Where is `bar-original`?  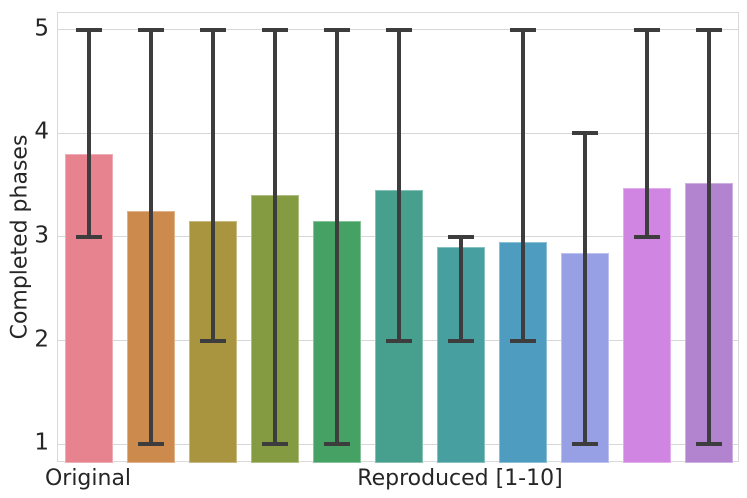
bar-original is located at coordinates (89, 308).